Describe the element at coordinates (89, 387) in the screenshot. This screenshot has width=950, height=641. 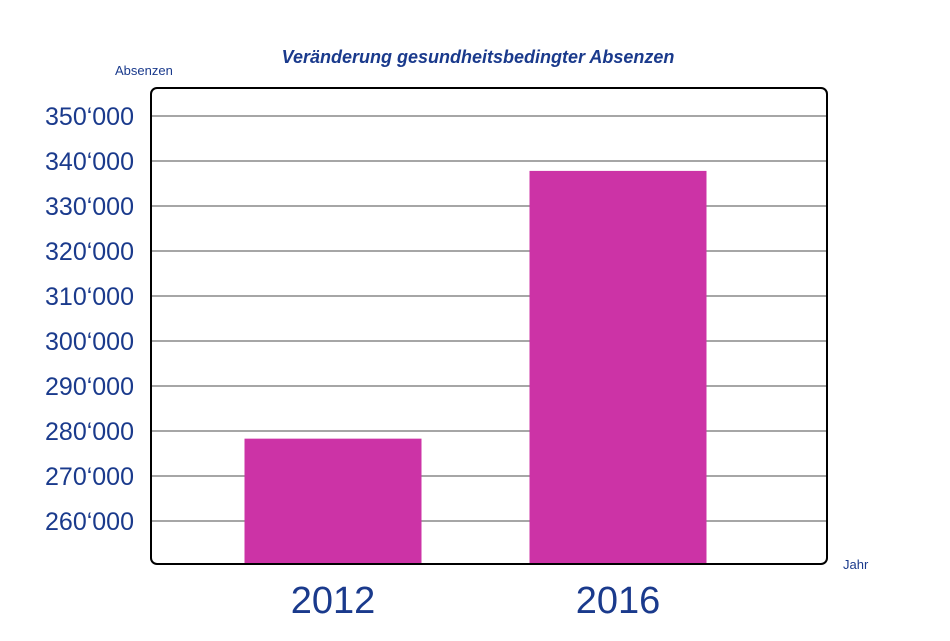
I see `y-tick-label: 290‘000` at that location.